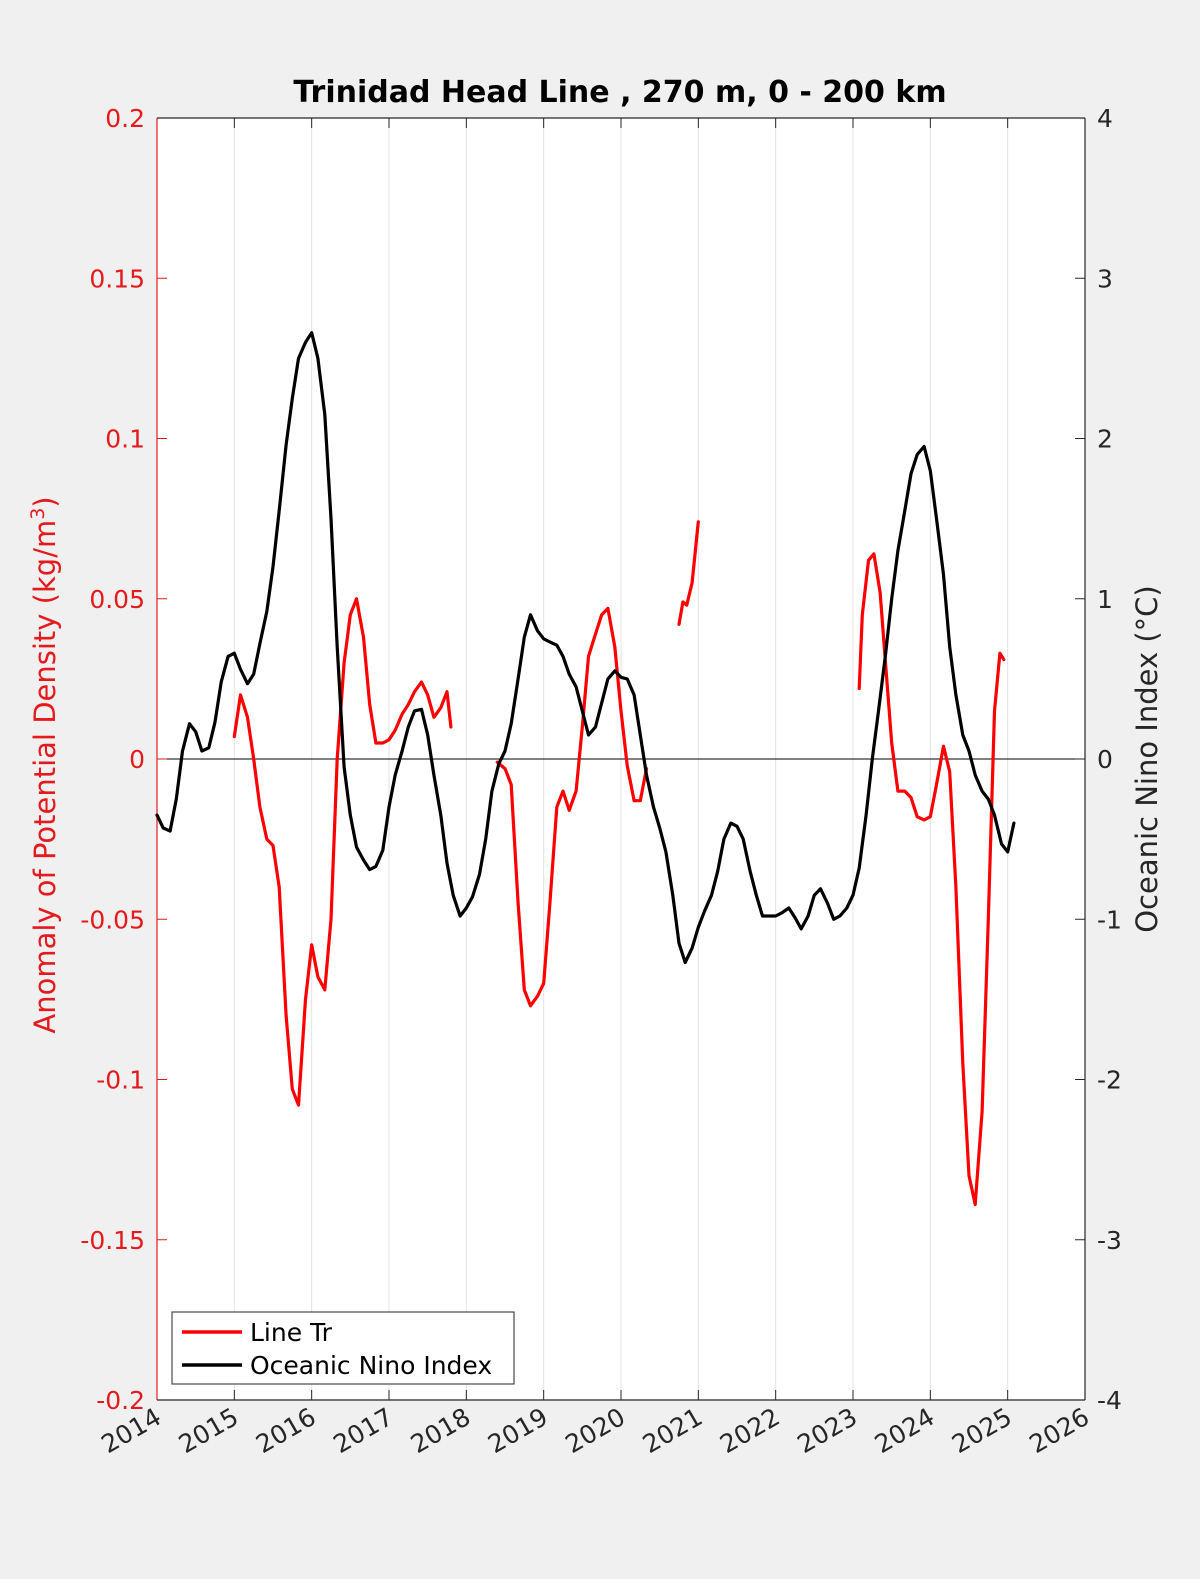 This screenshot has width=1200, height=1579. Describe the element at coordinates (1109, 1240) in the screenshot. I see `right-tick-label: -3` at that location.